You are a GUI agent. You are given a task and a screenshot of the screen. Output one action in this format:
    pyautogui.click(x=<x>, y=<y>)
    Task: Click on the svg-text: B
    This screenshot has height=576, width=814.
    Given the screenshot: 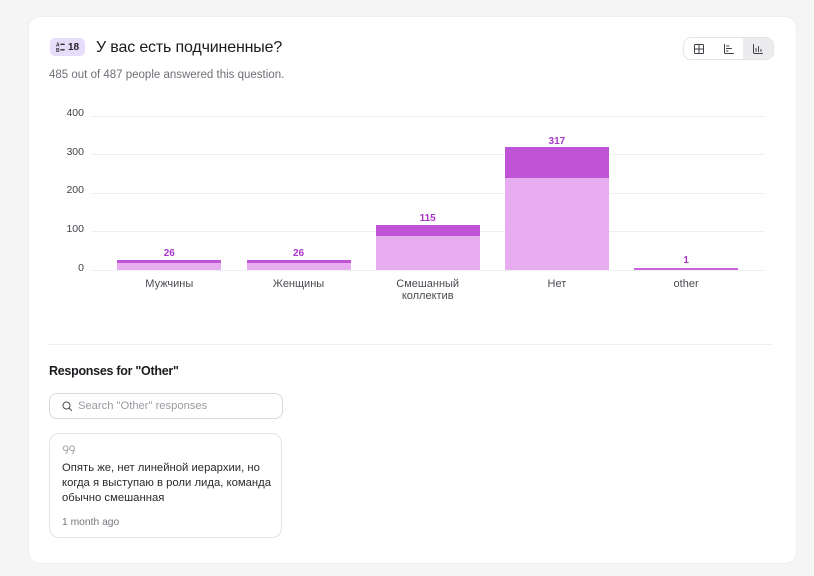 What is the action you would take?
    pyautogui.click(x=58, y=50)
    